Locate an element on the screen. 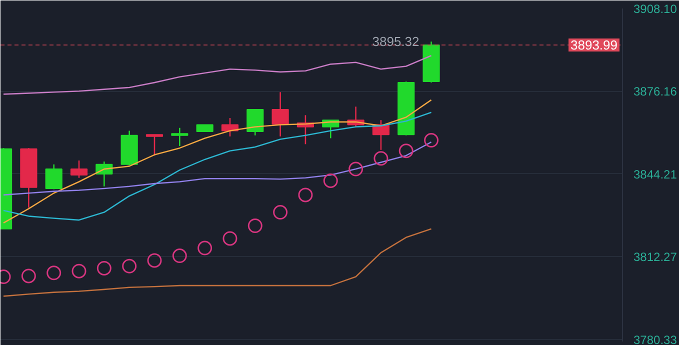 The image size is (679, 345). ref-line-label: 3893.99 is located at coordinates (594, 45).